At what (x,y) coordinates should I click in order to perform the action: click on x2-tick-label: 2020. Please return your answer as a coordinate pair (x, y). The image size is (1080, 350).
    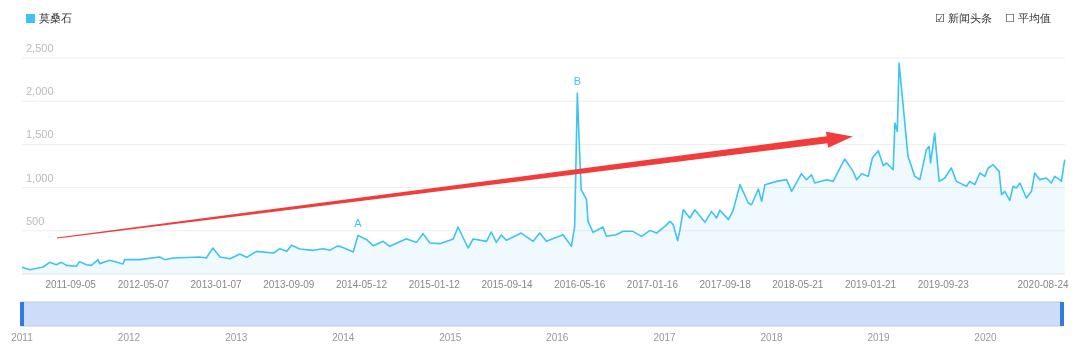
    Looking at the image, I should click on (986, 337).